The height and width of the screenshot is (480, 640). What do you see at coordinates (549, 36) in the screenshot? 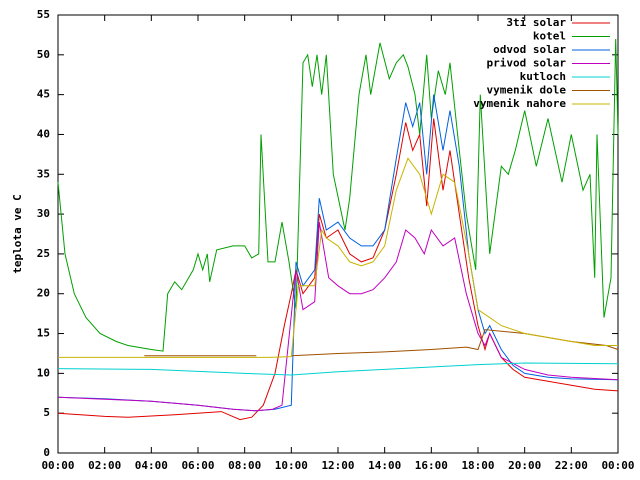
I see `legend-label: kotel` at bounding box center [549, 36].